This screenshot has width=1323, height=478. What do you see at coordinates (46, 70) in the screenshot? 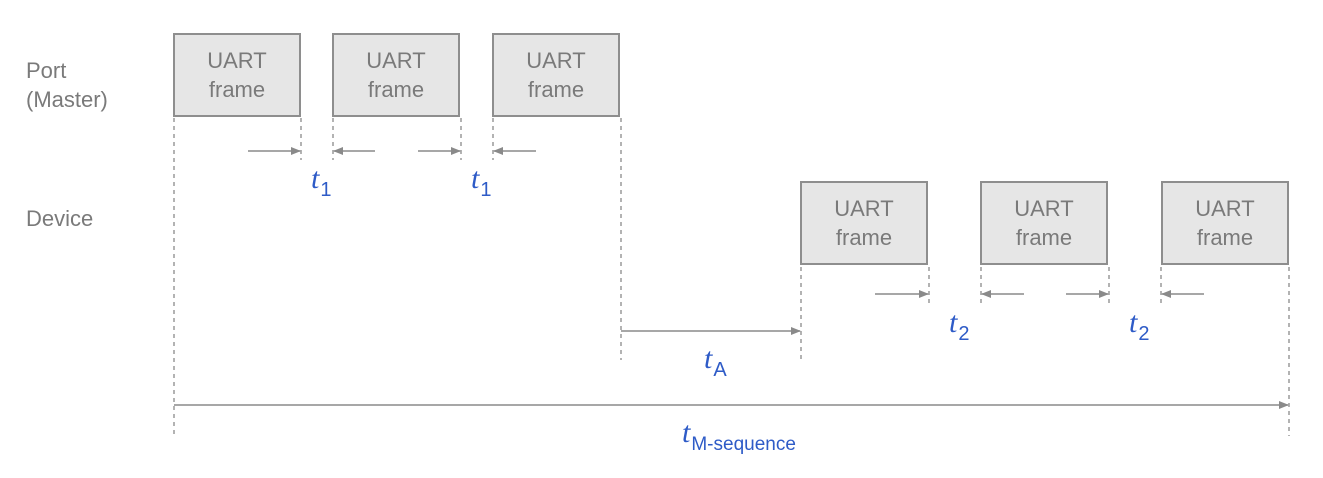
I see `port-label-line1: Port` at bounding box center [46, 70].